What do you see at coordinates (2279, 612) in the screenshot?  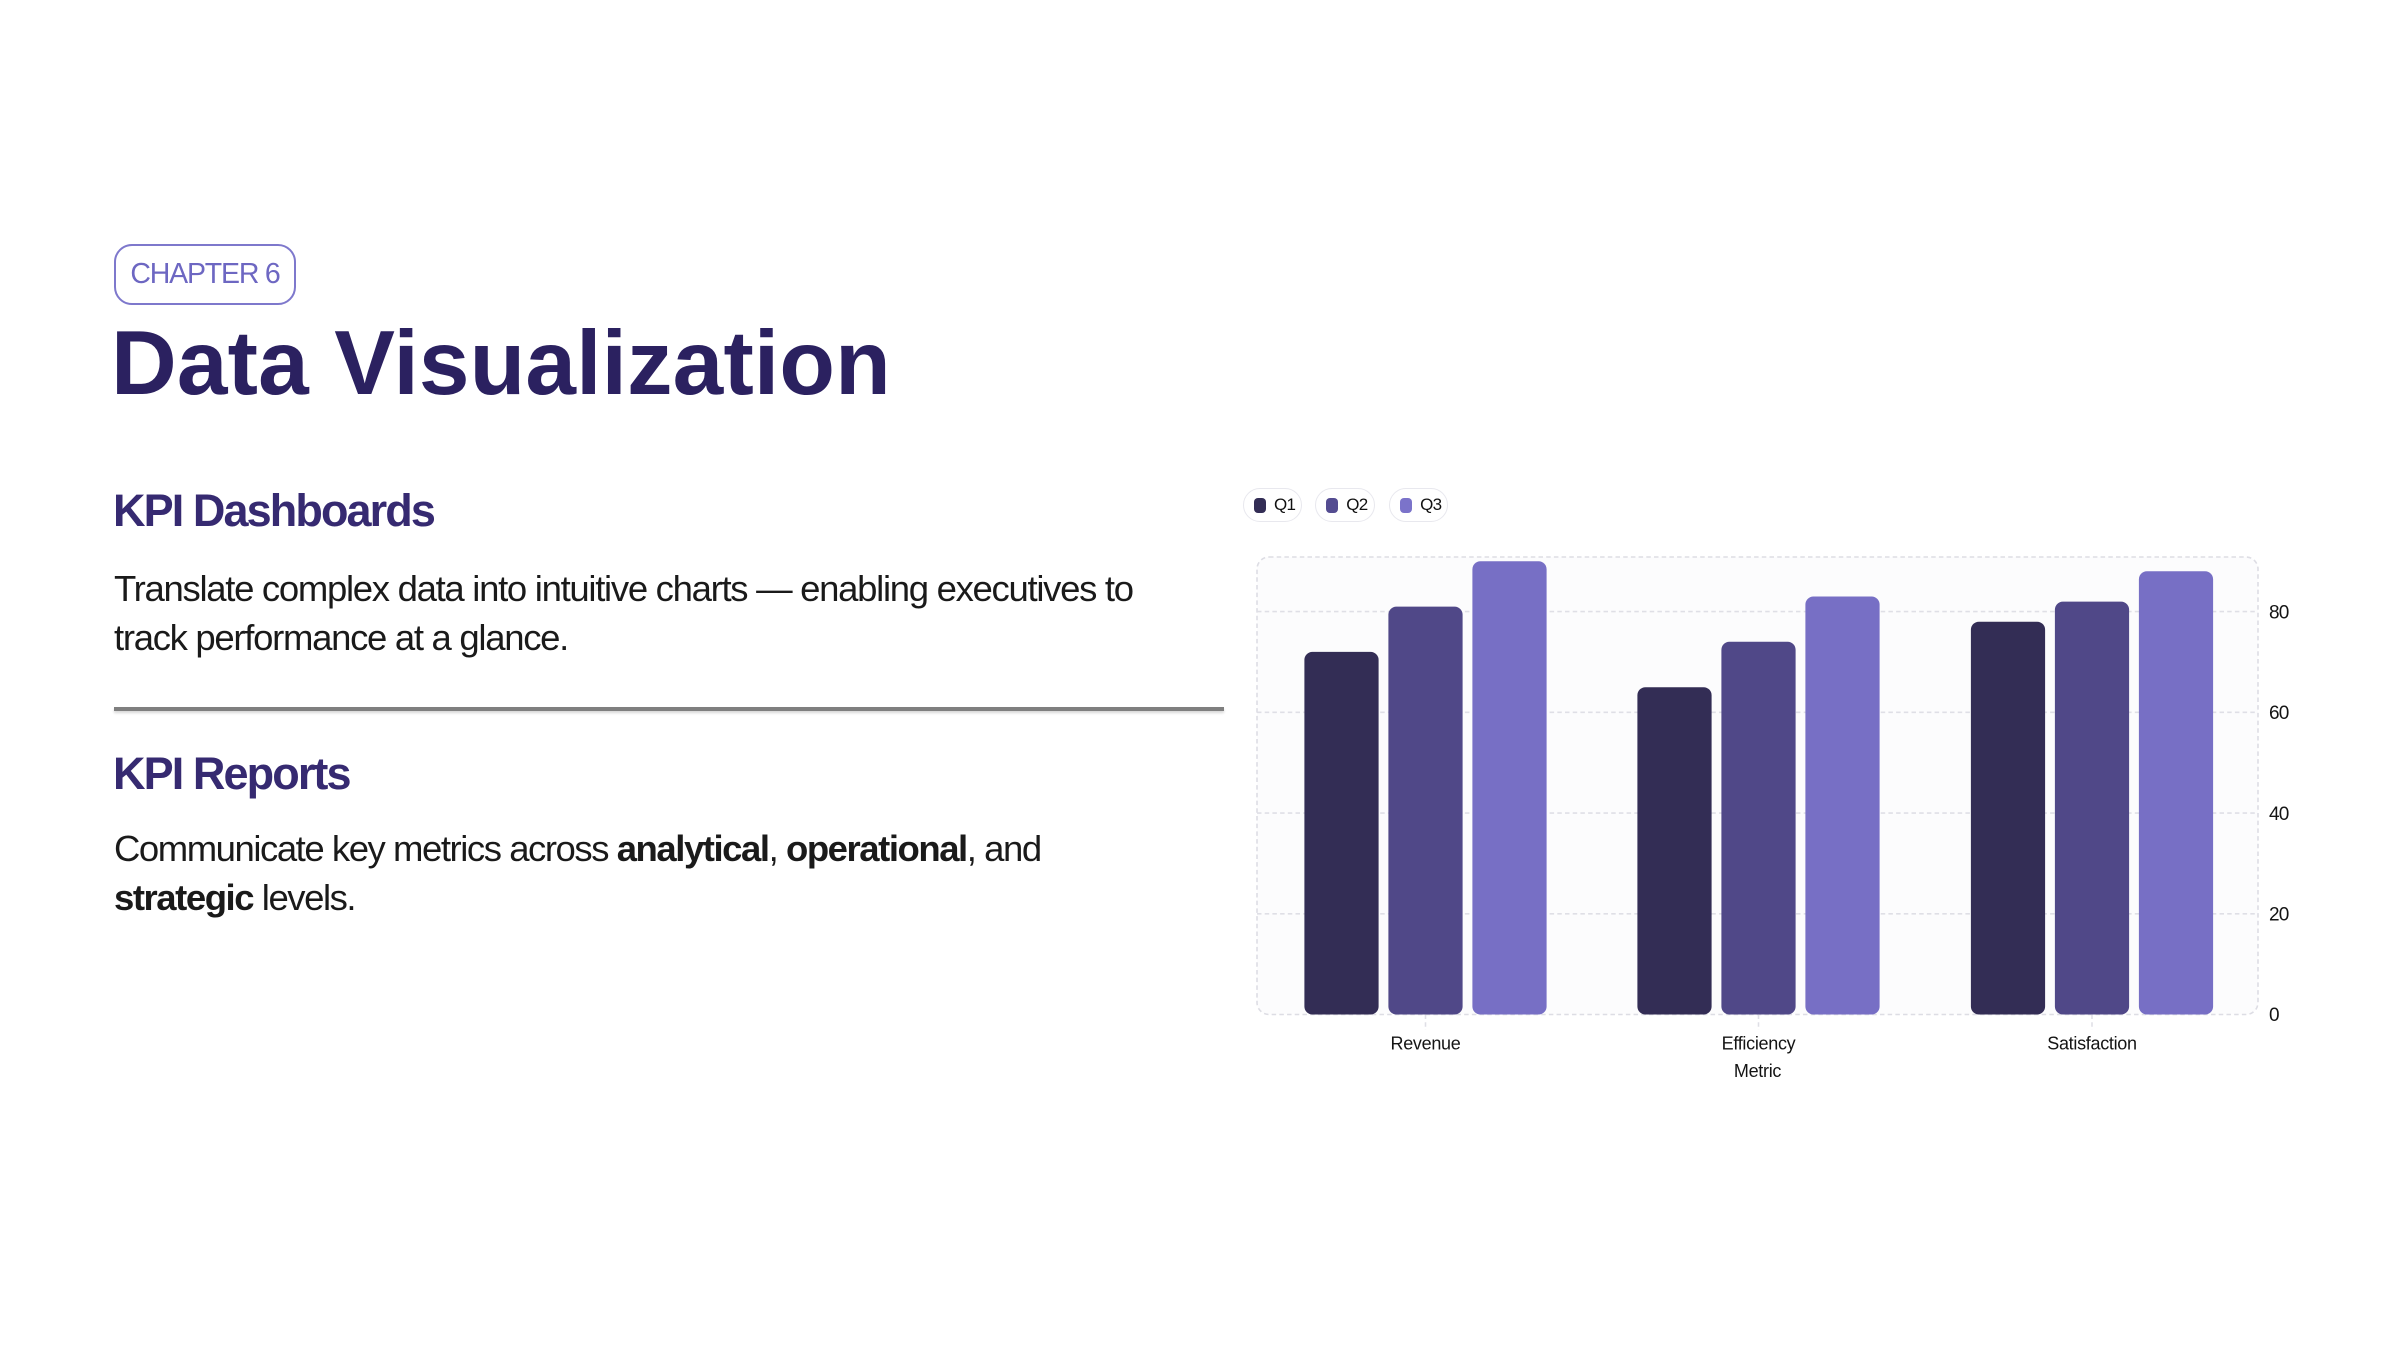 I see `svg-text: 80` at bounding box center [2279, 612].